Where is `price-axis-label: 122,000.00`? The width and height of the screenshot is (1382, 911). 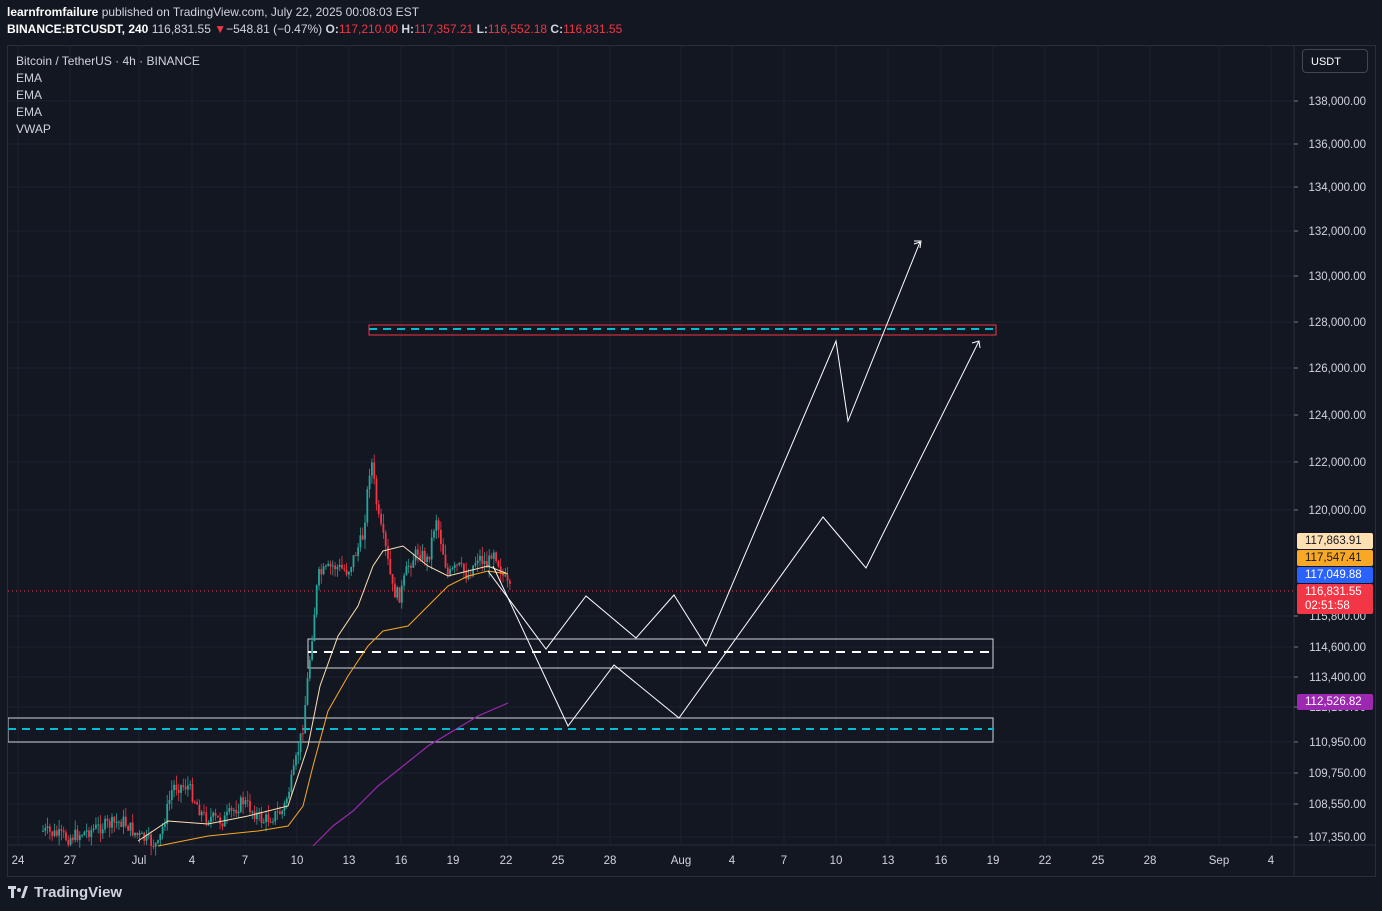
price-axis-label: 122,000.00 is located at coordinates (1337, 463).